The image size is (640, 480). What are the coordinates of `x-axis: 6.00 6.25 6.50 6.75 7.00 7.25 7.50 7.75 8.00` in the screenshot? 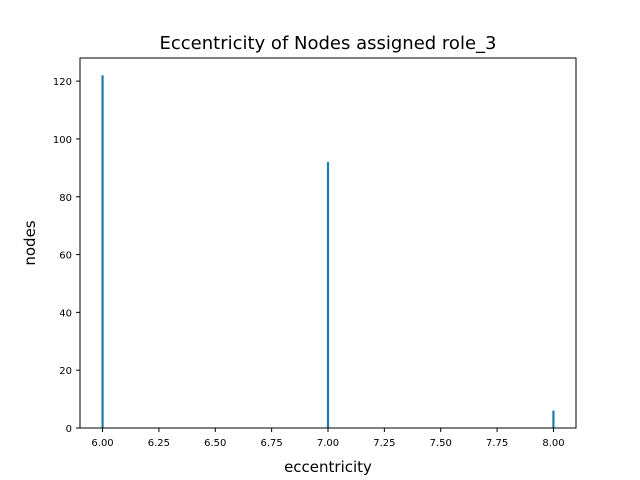 It's located at (328, 438).